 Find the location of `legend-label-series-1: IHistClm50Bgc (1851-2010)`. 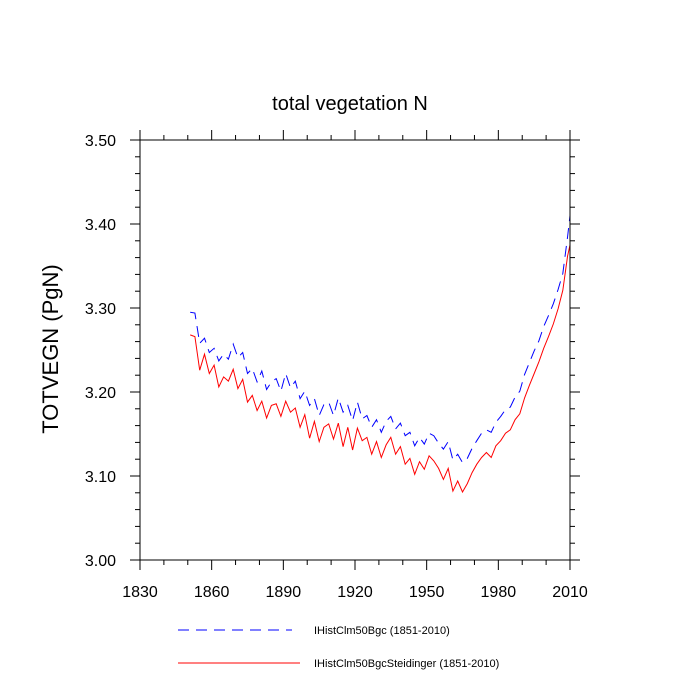

legend-label-series-1: IHistClm50Bgc (1851-2010) is located at coordinates (382, 631).